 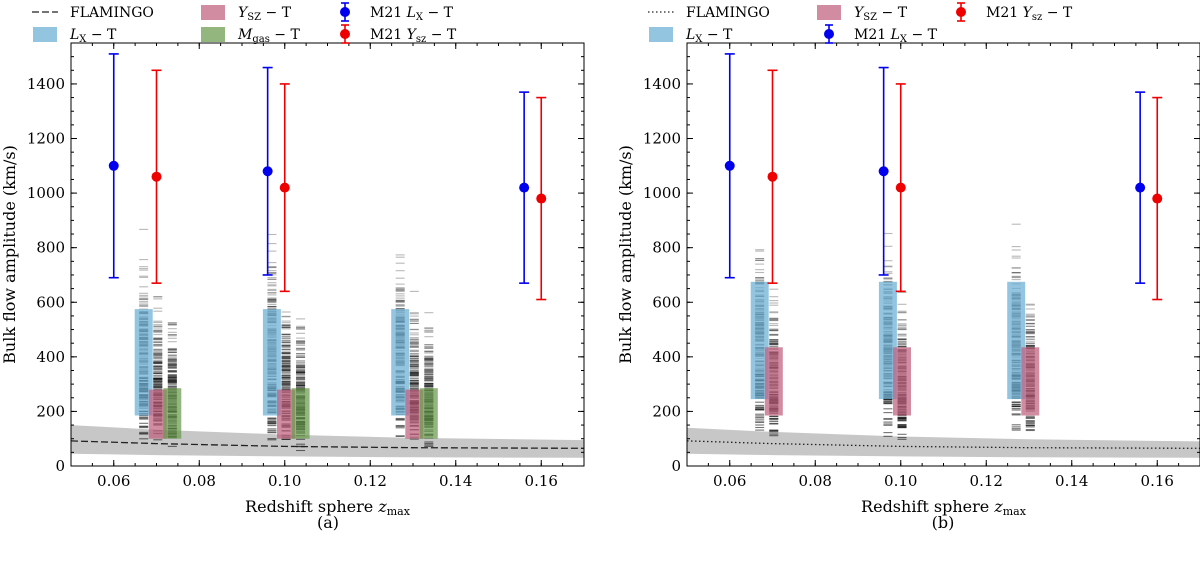 What do you see at coordinates (327, 444) in the screenshot?
I see `flamingo-median-line` at bounding box center [327, 444].